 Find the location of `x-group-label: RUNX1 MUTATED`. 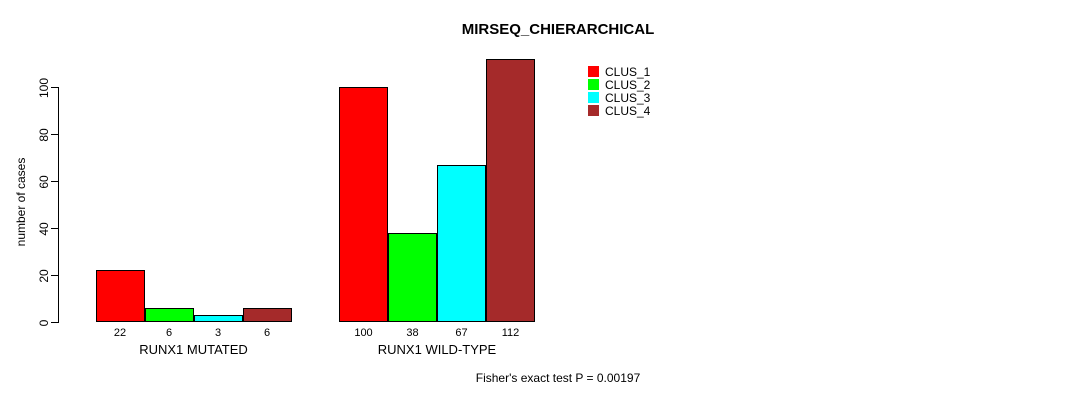

x-group-label: RUNX1 MUTATED is located at coordinates (193, 349).